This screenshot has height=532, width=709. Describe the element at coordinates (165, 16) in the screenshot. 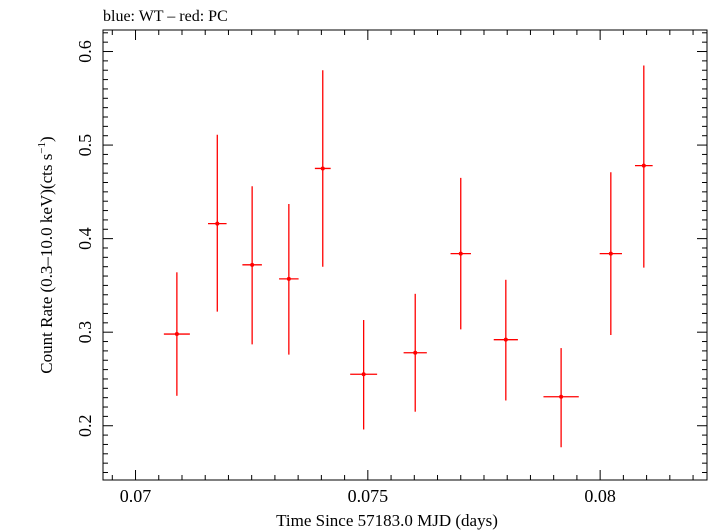

I see `chart-title: blue: WT – red: PC` at that location.